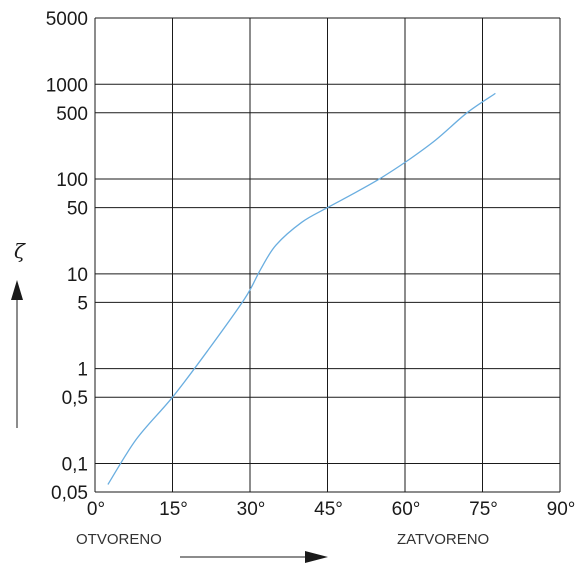  What do you see at coordinates (406, 509) in the screenshot?
I see `x-tick-label: 60°` at bounding box center [406, 509].